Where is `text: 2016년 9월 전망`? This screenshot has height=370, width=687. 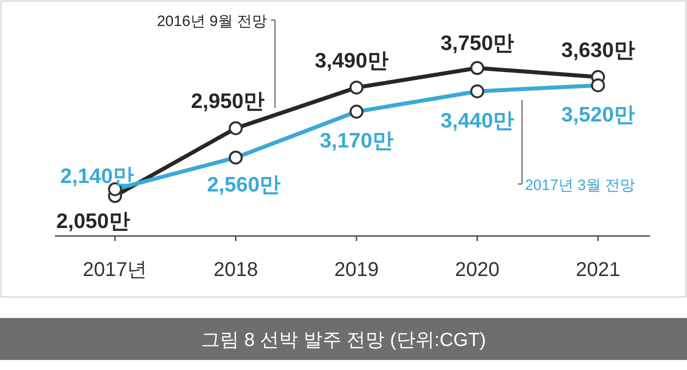
text: 2016년 9월 전망 is located at coordinates (212, 21).